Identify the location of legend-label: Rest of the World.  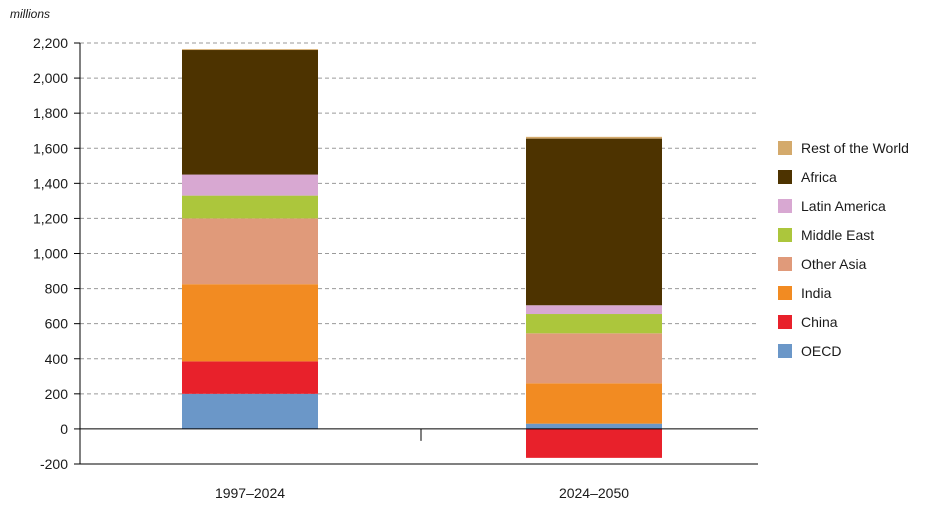
(855, 148).